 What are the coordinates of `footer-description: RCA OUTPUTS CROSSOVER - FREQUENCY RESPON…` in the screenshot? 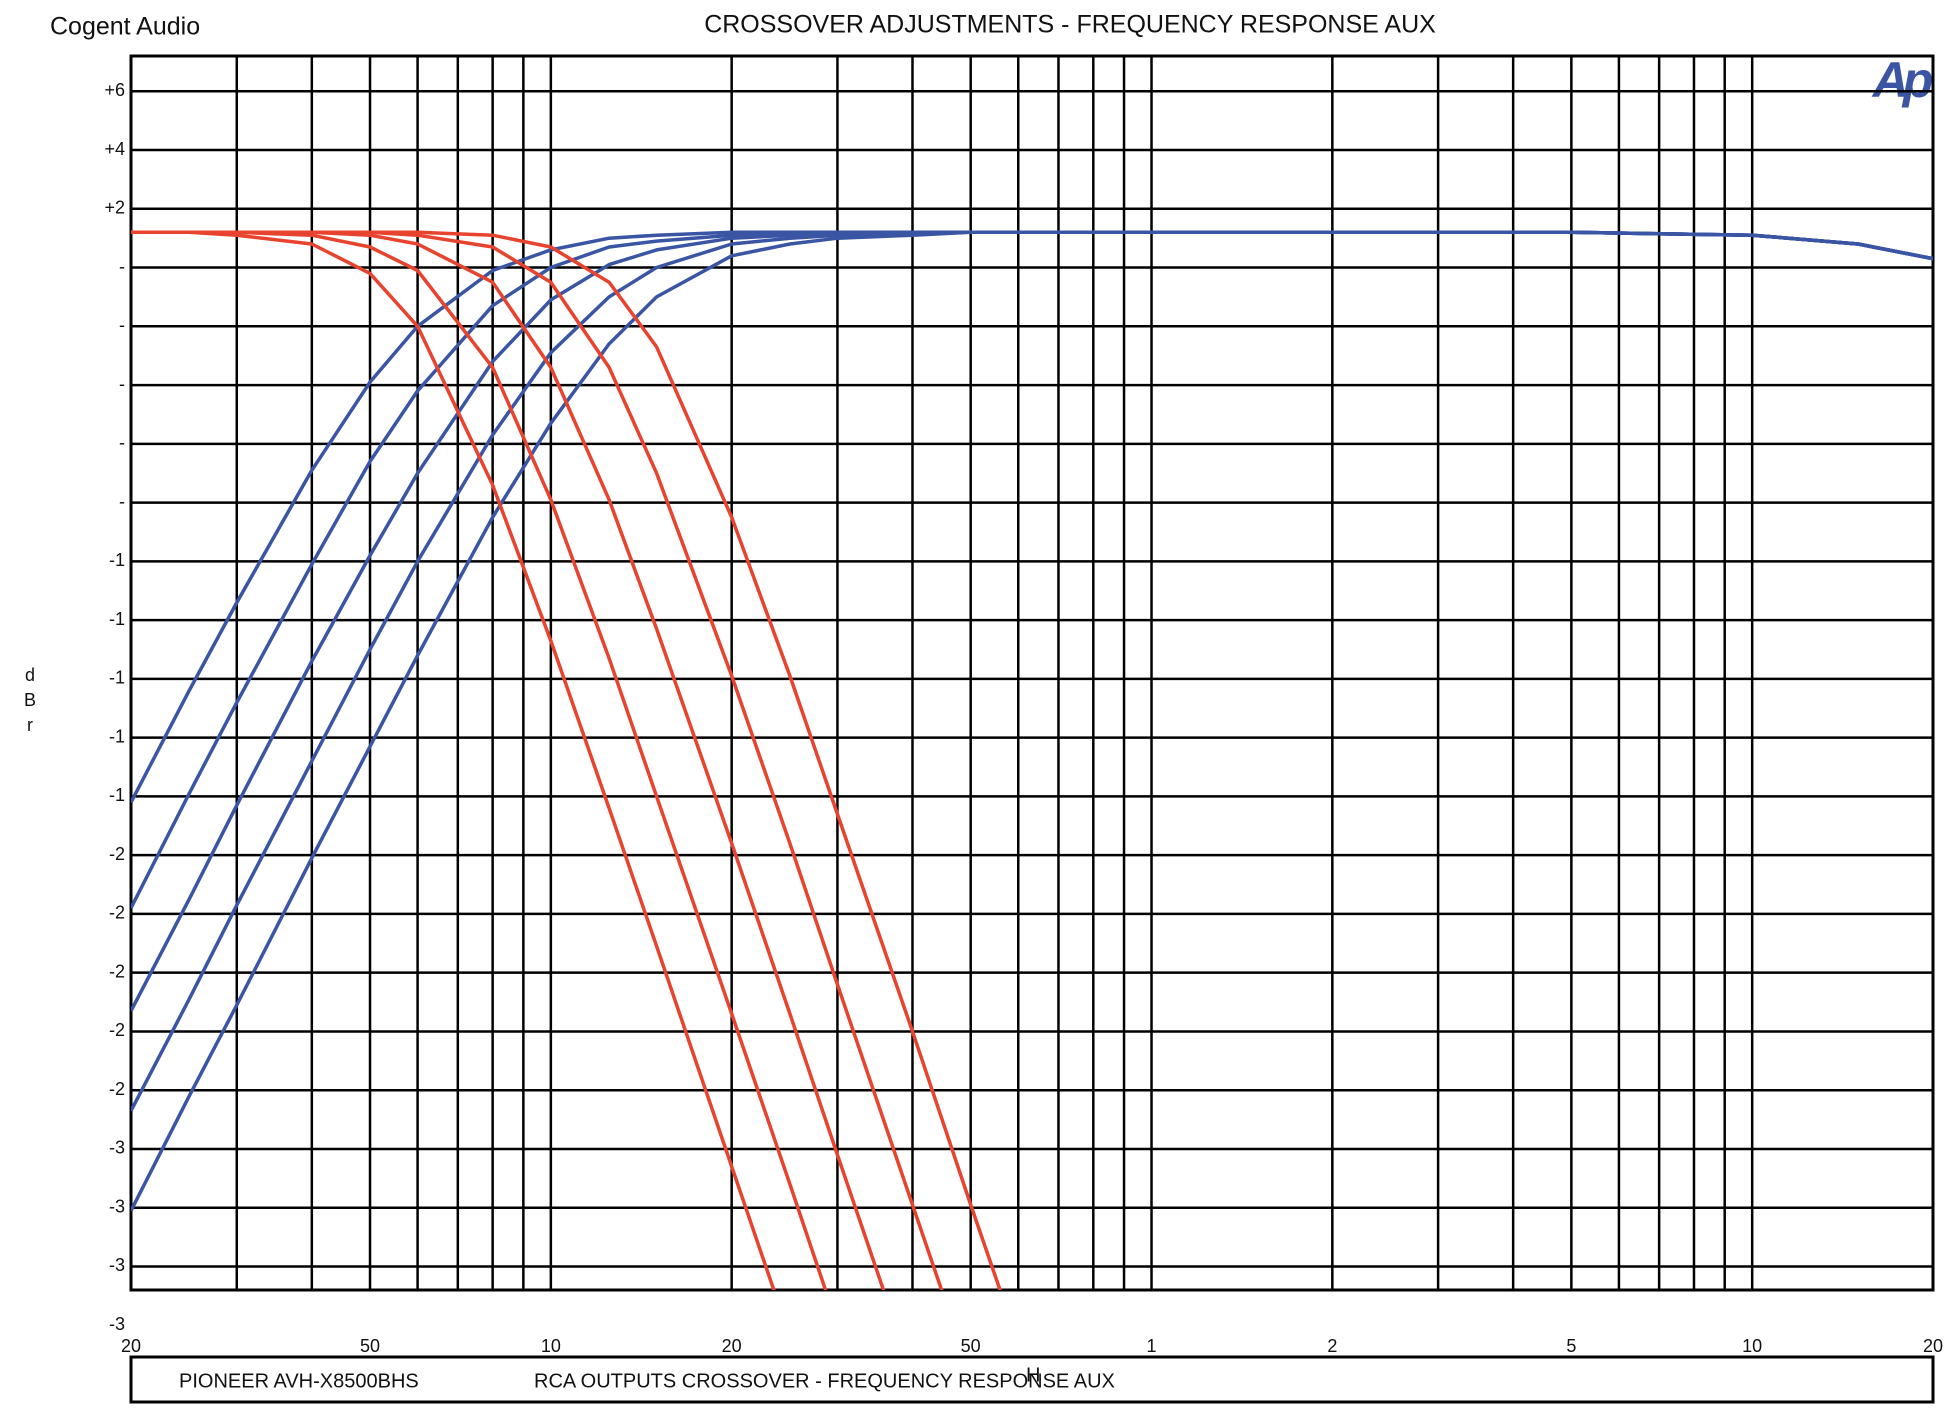 It's located at (824, 1381).